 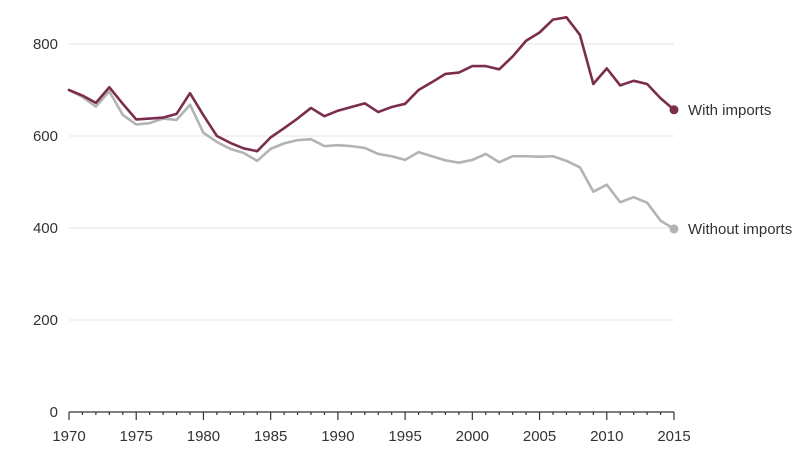 I want to click on x-tick-label-1995: 1995, so click(x=404, y=436).